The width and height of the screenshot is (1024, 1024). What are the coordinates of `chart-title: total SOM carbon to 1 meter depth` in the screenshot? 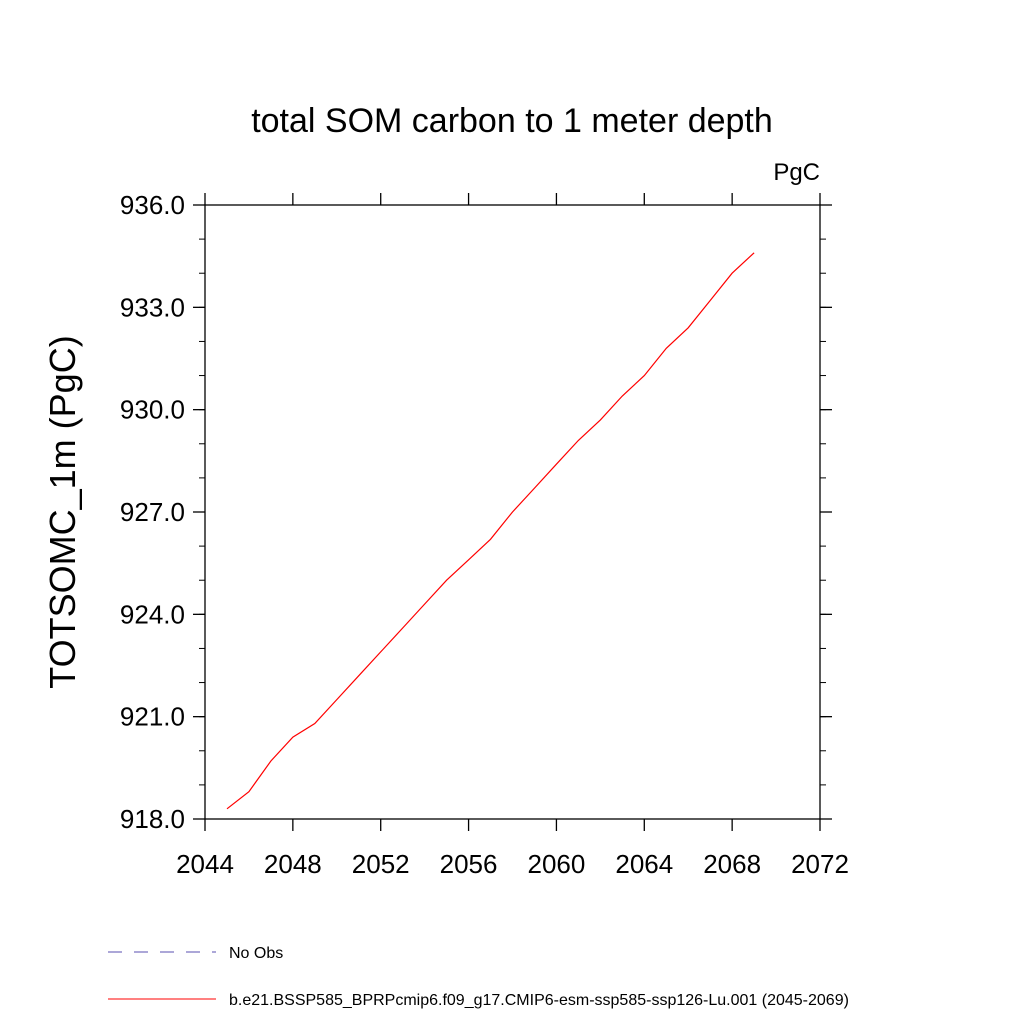 It's located at (512, 121).